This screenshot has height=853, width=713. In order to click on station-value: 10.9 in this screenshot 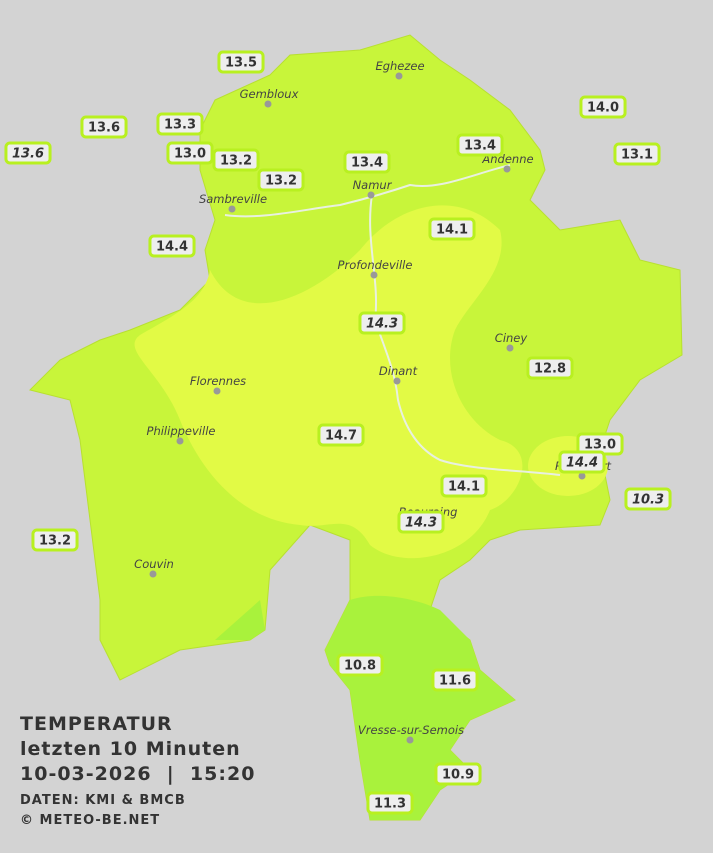, I will do `click(458, 775)`.